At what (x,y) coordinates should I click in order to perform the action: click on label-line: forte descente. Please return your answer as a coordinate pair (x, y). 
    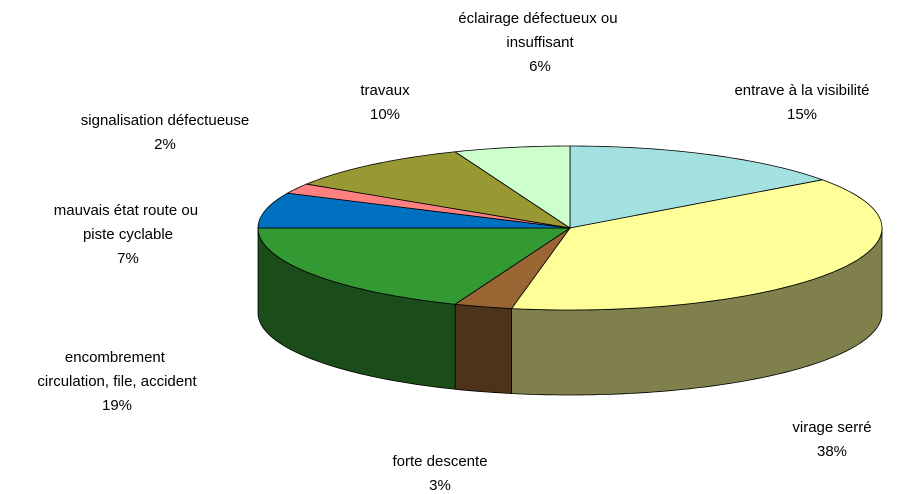
    Looking at the image, I should click on (439, 461).